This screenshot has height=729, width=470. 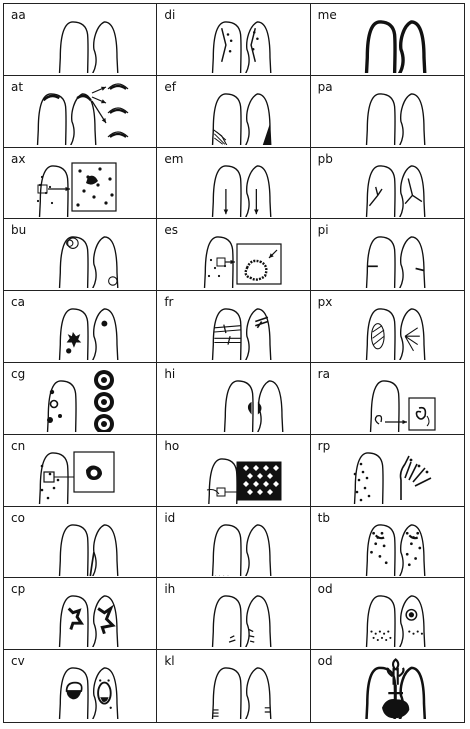 I want to click on lungs-mesothelioma-icon, so click(x=396, y=41).